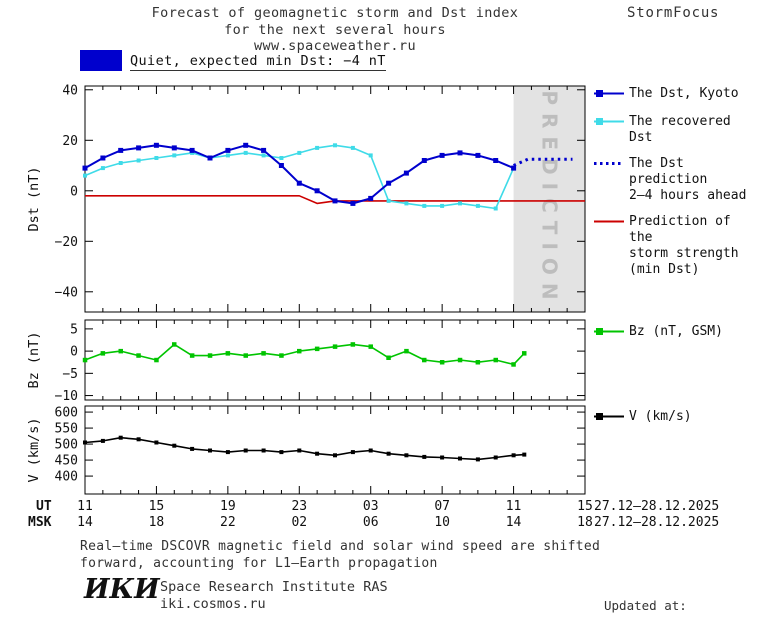 Image resolution: width=760 pixels, height=620 pixels. What do you see at coordinates (371, 506) in the screenshot?
I see `svg-text: 03` at bounding box center [371, 506].